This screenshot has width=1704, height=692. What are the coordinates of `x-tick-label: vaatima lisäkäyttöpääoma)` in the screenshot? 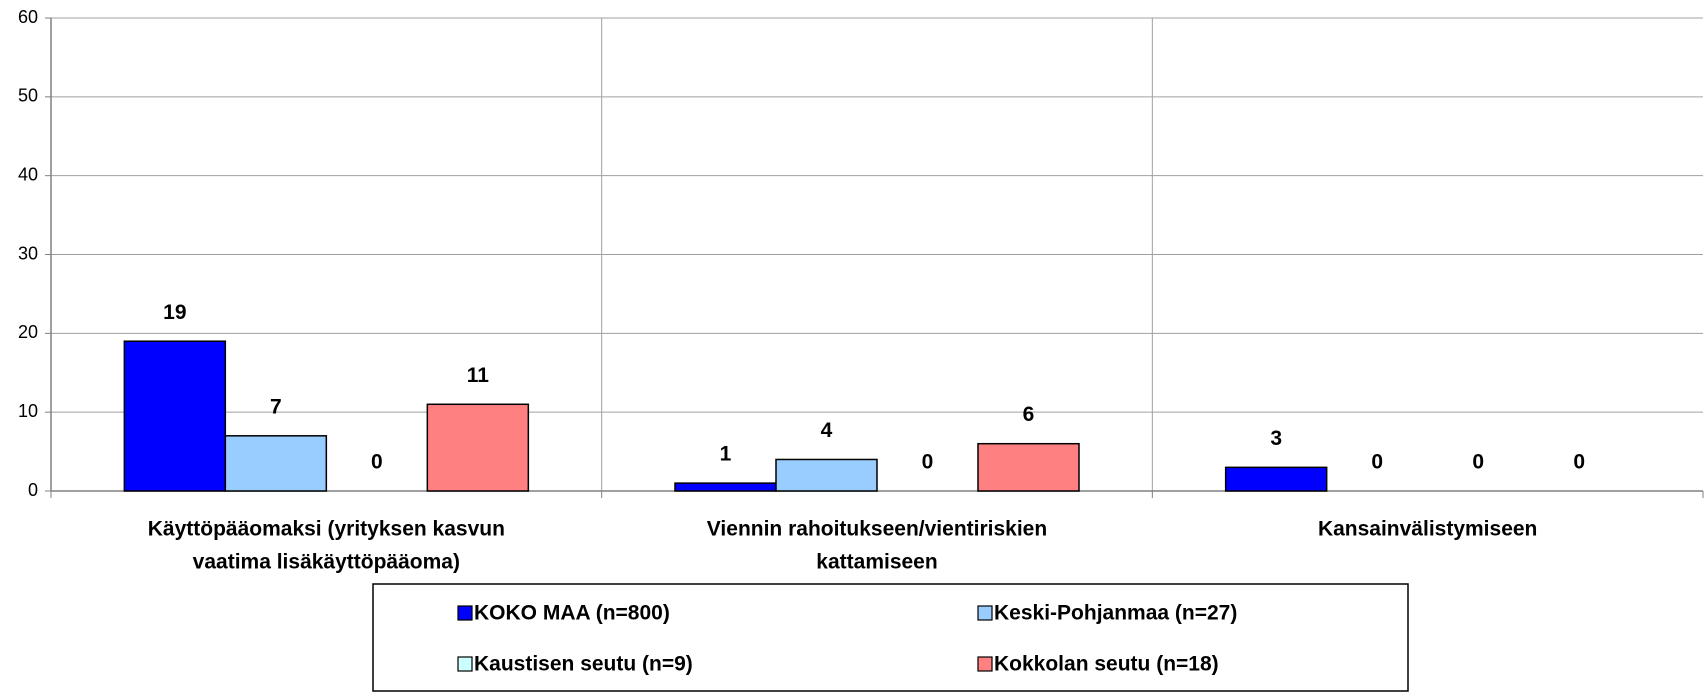 It's located at (326, 562).